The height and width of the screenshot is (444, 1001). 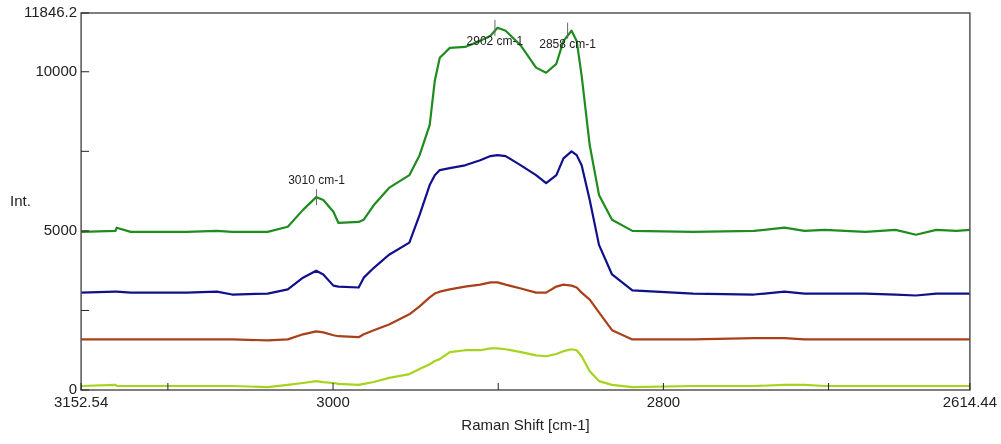 What do you see at coordinates (970, 402) in the screenshot?
I see `x-tick-label: 2614.44` at bounding box center [970, 402].